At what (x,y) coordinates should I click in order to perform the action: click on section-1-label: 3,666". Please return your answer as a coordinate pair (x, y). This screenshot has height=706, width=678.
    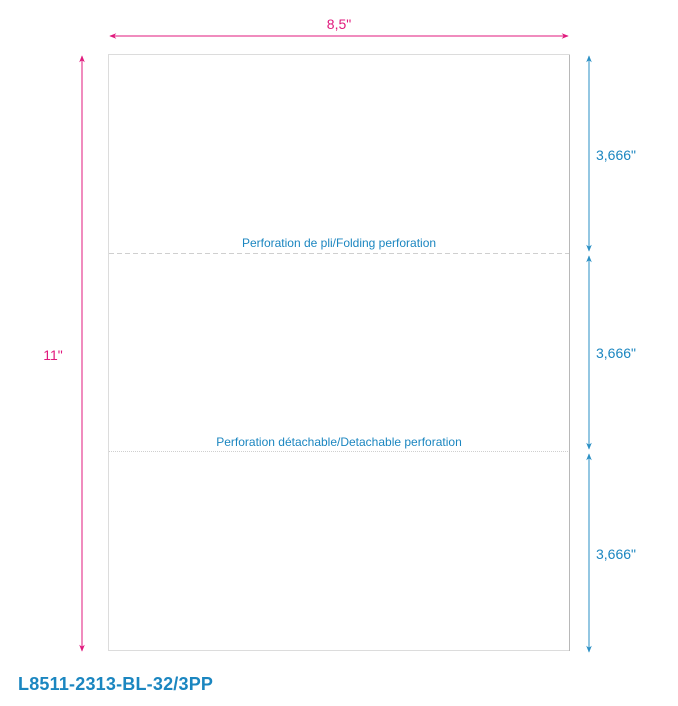
    Looking at the image, I should click on (616, 155).